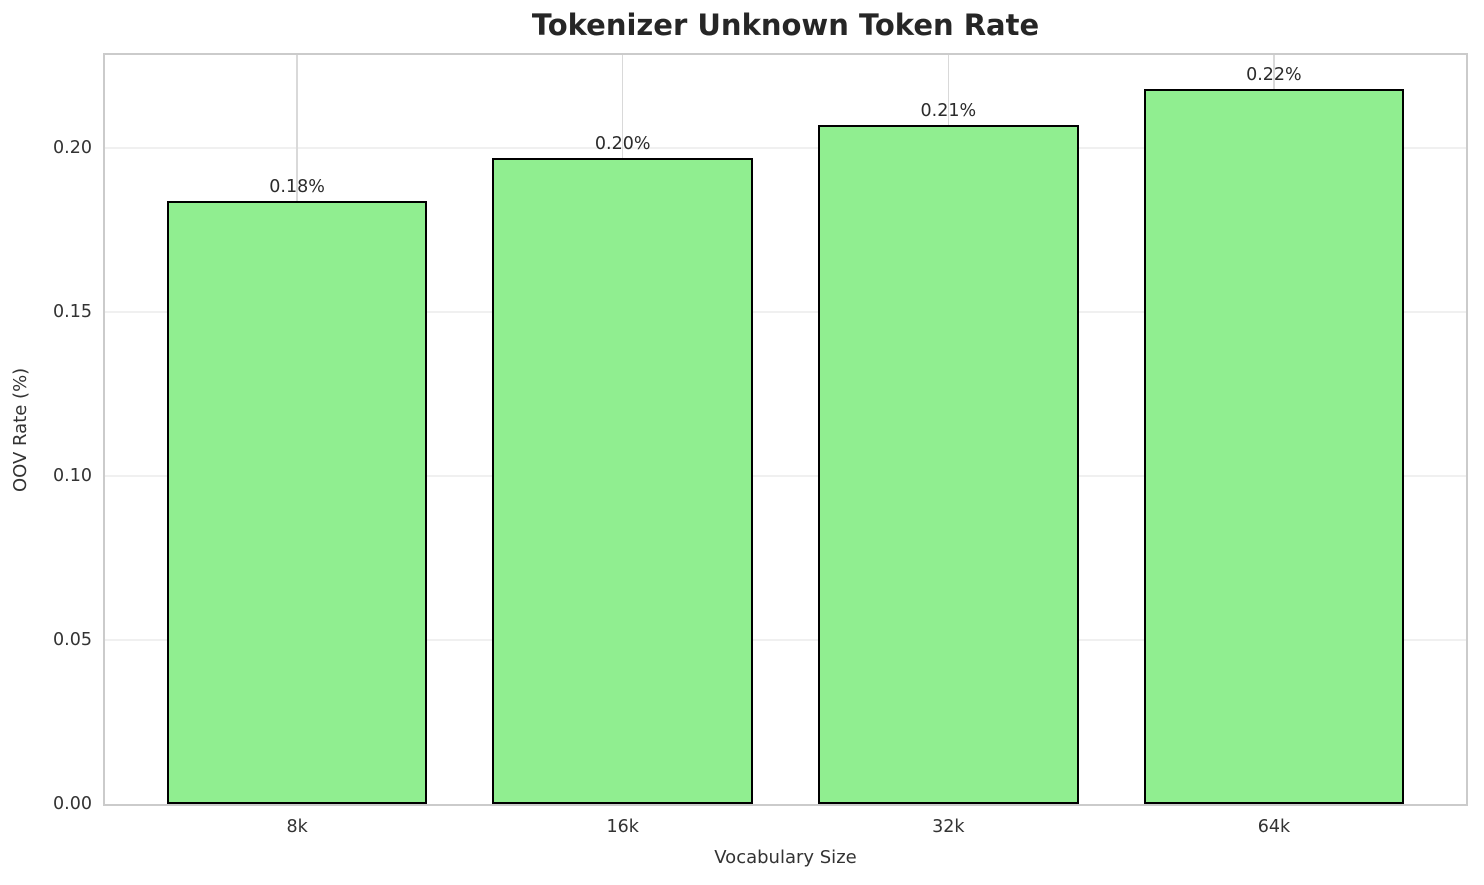 This screenshot has width=1484, height=885. What do you see at coordinates (948, 111) in the screenshot?
I see `bar-value-label: 0.21%` at bounding box center [948, 111].